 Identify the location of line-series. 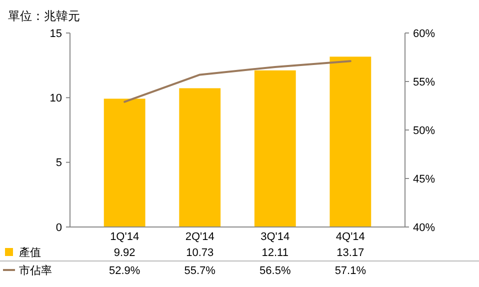
(238, 81).